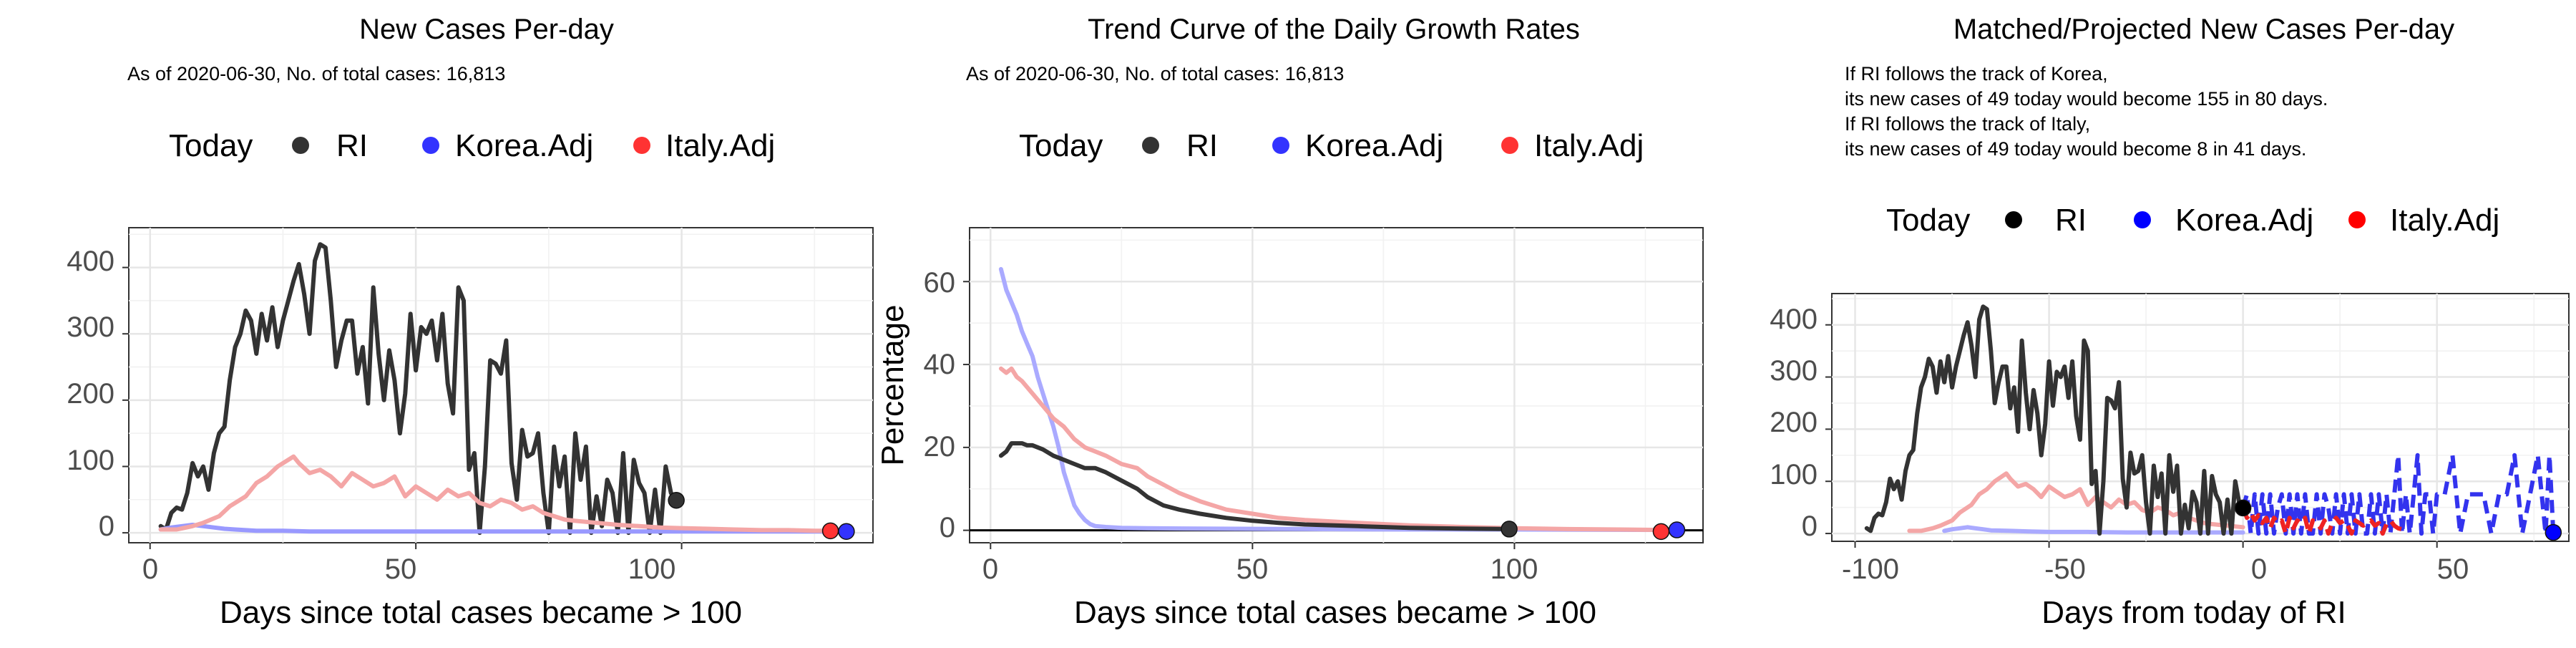  I want to click on y-tick-label: 60, so click(940, 283).